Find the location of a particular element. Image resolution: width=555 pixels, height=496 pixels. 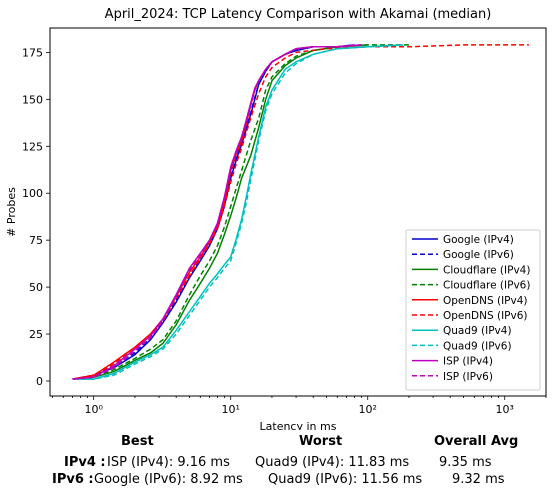

y-axis-label: # Probes is located at coordinates (11, 212).